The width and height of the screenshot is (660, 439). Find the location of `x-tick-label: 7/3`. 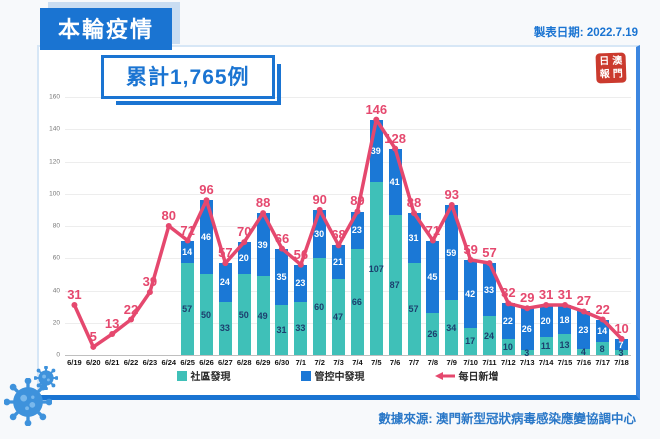

x-tick-label: 7/3 is located at coordinates (338, 362).